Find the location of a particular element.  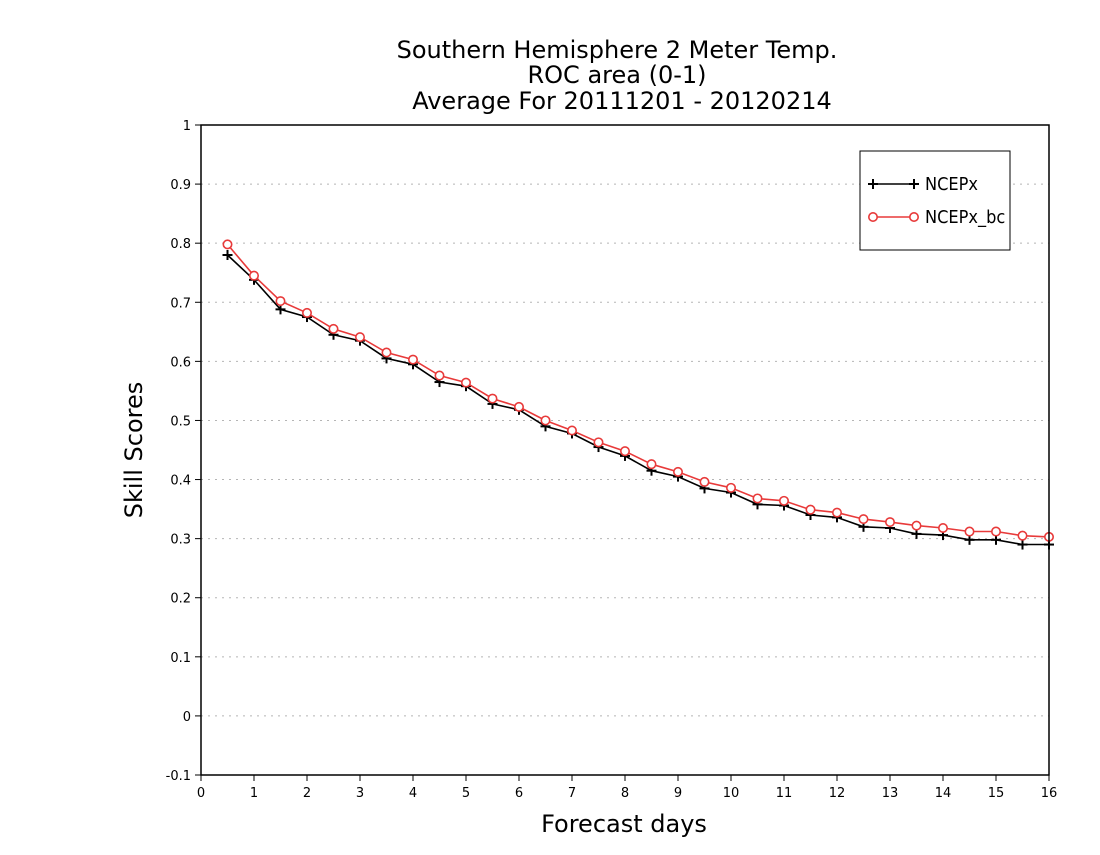

x-tick-label: 6 is located at coordinates (519, 793).